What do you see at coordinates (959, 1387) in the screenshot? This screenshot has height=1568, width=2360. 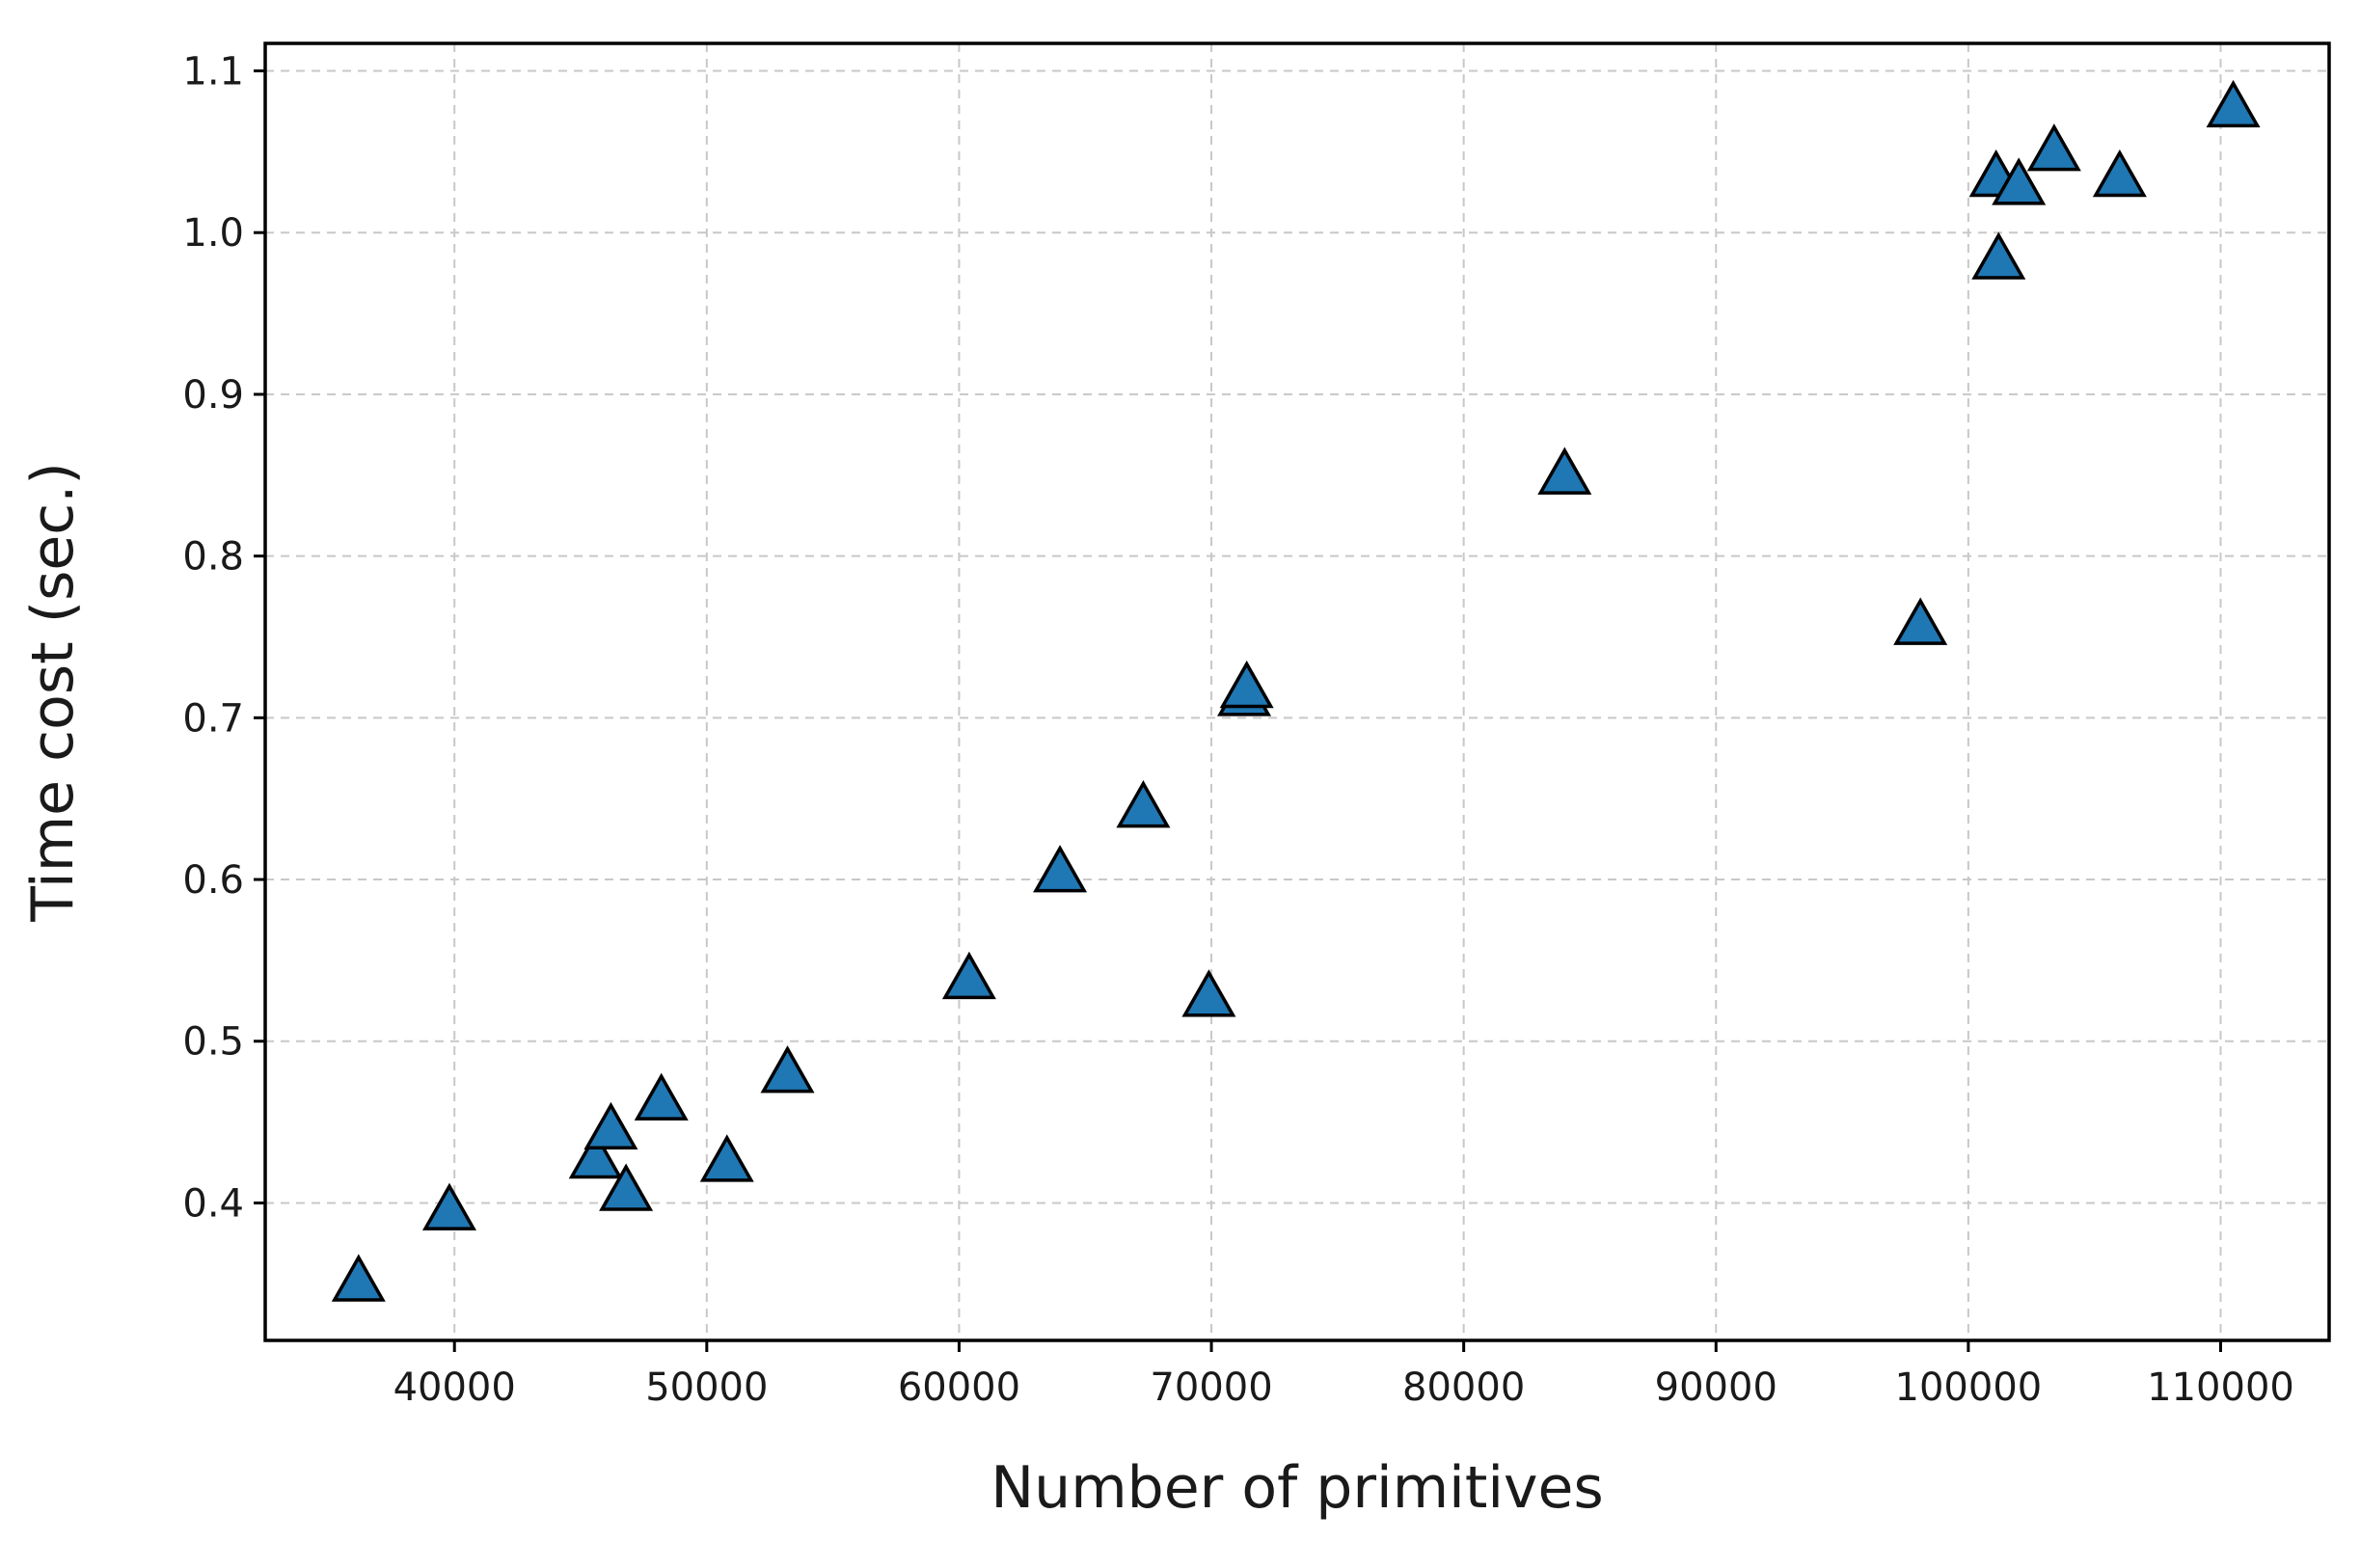 I see `x-tick-label: 60000` at bounding box center [959, 1387].